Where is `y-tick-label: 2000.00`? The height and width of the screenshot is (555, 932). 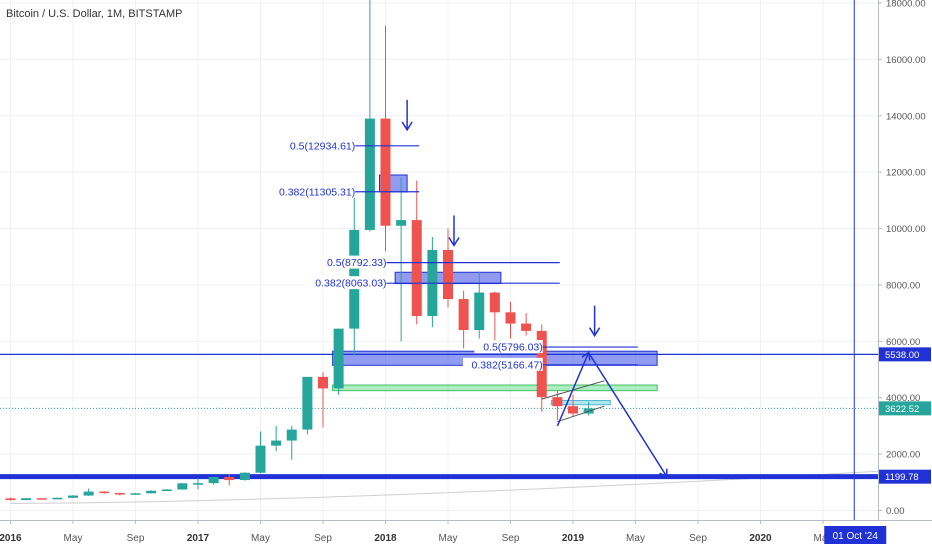 y-tick-label: 2000.00 is located at coordinates (903, 455).